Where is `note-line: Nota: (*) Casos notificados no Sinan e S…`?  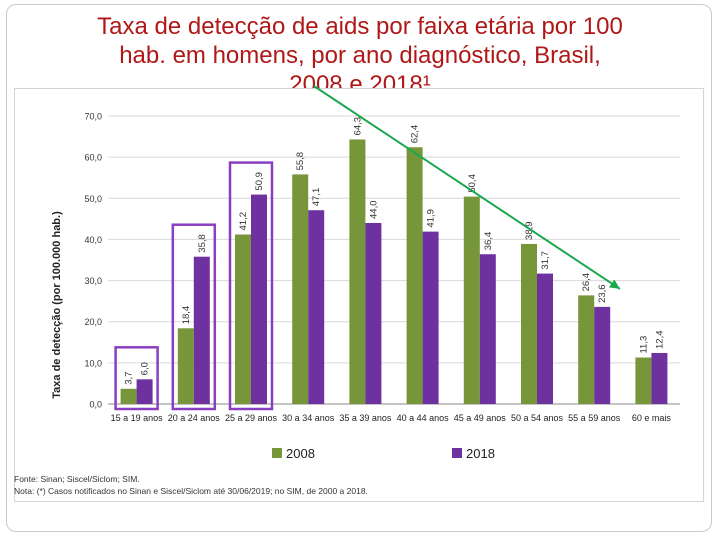
note-line: Nota: (*) Casos notificados no Sinan e S… is located at coordinates (191, 491).